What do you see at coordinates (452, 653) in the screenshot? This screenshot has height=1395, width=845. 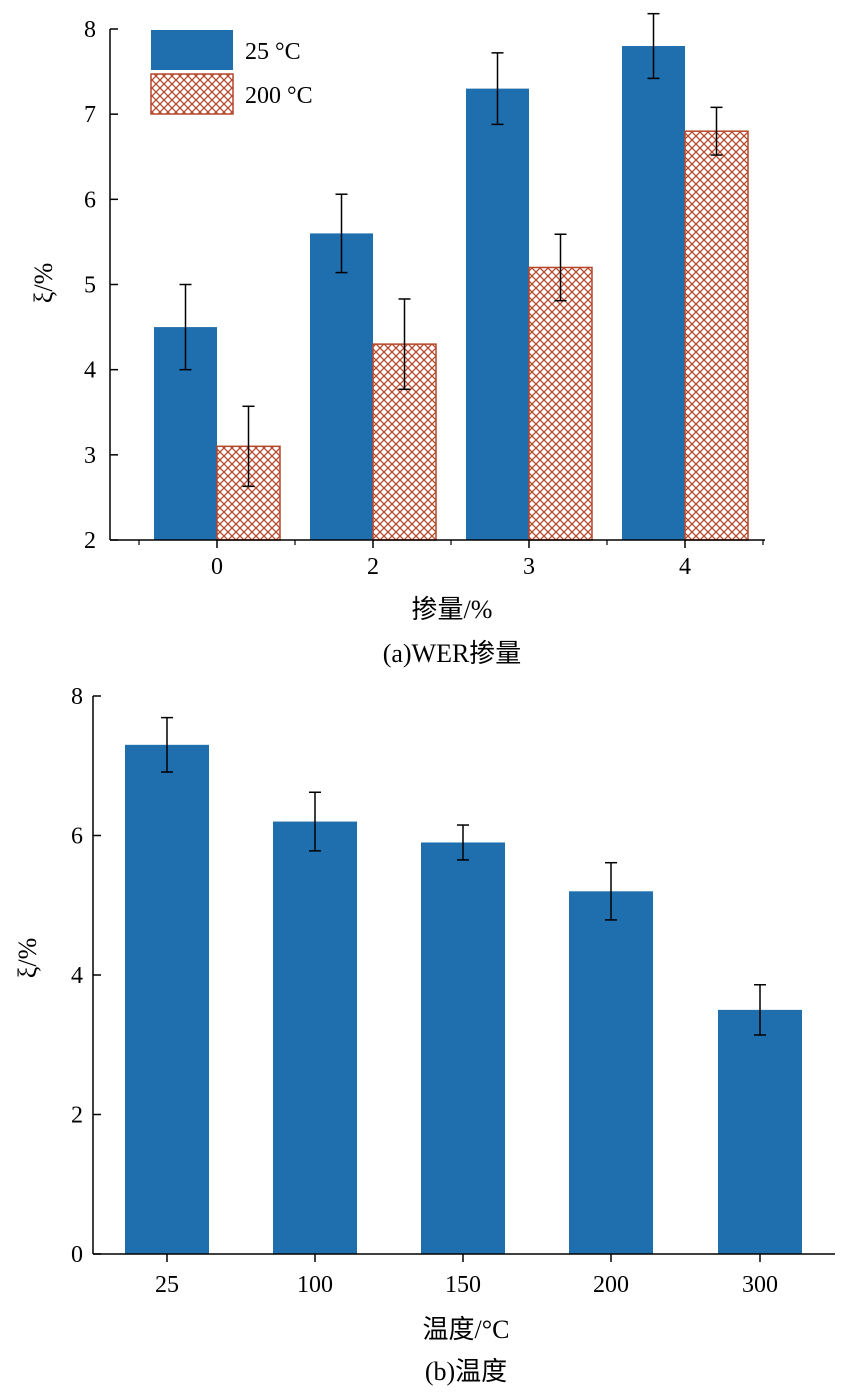 I see `chart-a-caption: (a)WER掺量` at bounding box center [452, 653].